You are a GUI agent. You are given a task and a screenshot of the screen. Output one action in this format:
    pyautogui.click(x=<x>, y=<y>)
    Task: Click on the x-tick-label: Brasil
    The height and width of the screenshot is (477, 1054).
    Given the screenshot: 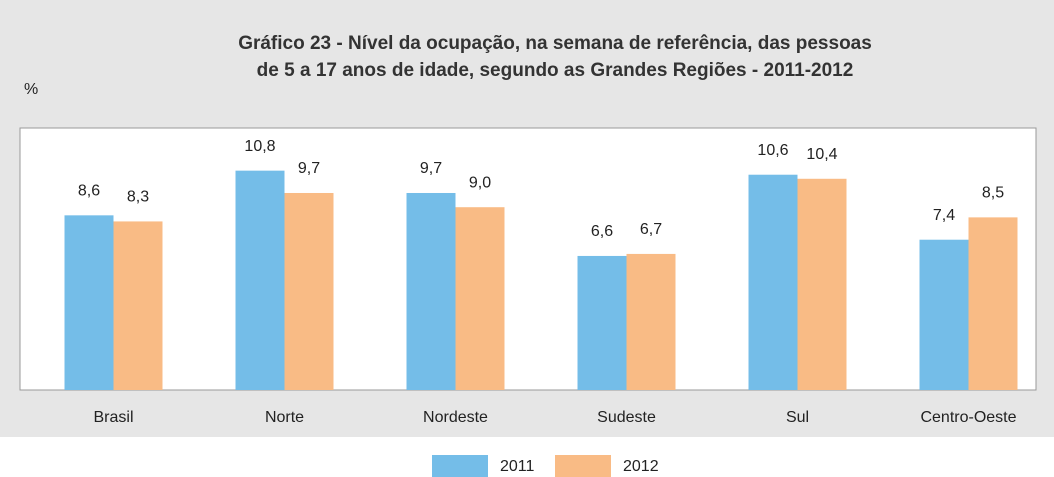 What is the action you would take?
    pyautogui.click(x=113, y=417)
    